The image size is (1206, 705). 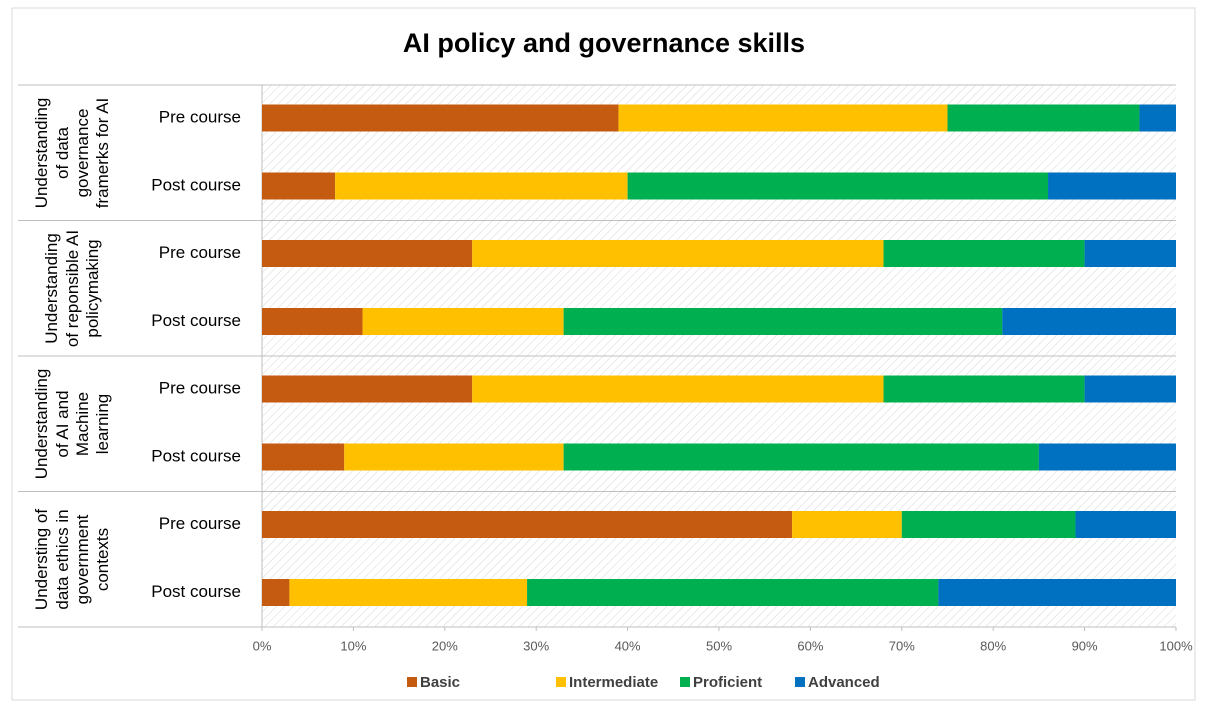 I want to click on x-tick-label: 60%, so click(x=810, y=645).